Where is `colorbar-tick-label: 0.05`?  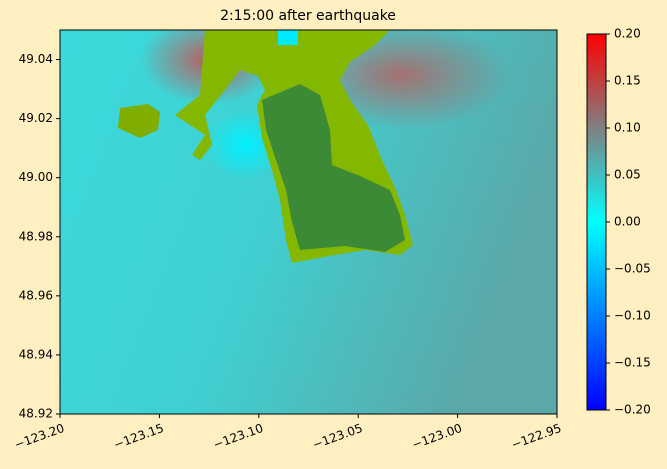
colorbar-tick-label: 0.05 is located at coordinates (627, 175).